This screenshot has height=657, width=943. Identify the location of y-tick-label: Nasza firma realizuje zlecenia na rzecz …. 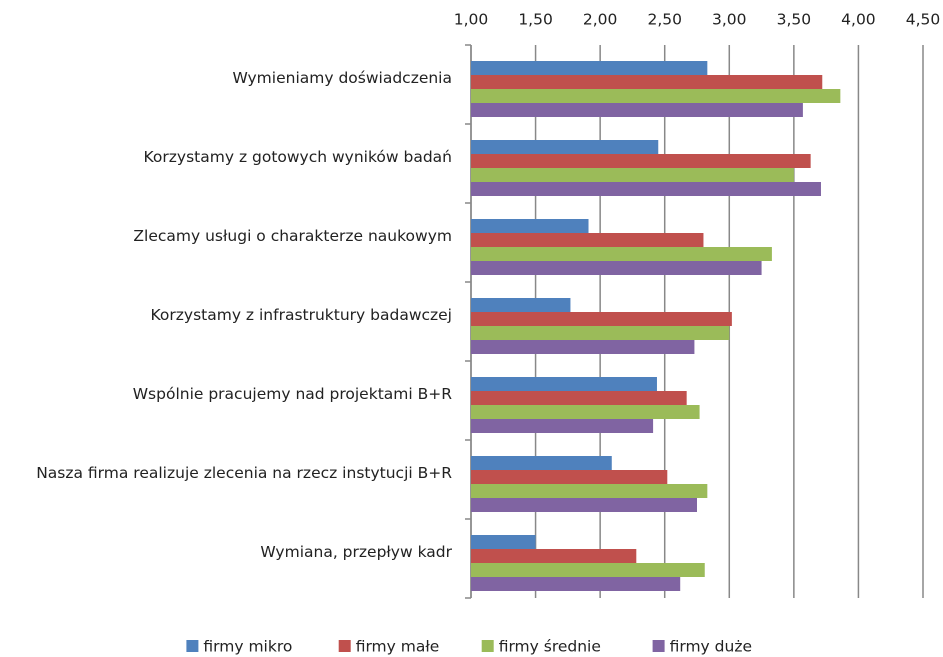
(244, 473).